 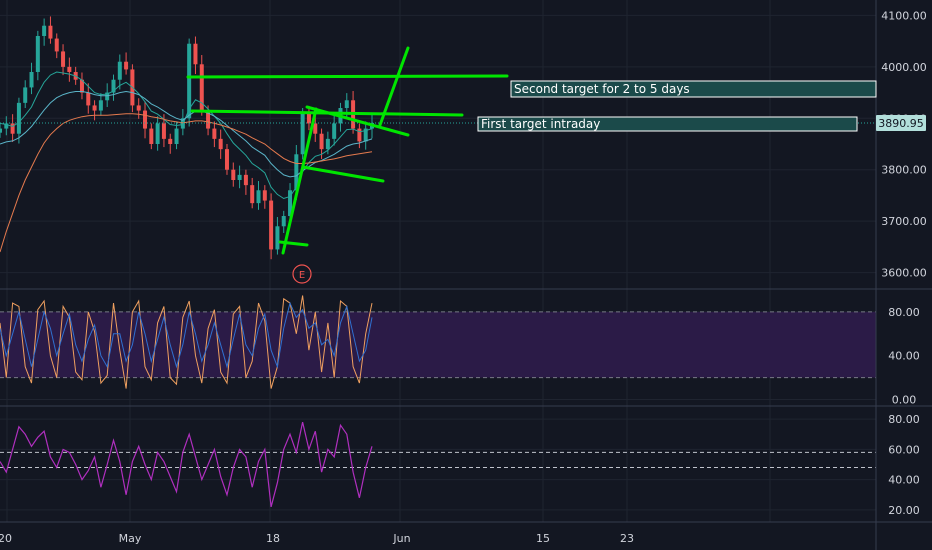 I want to click on first-target-annotation: First target intraday, so click(x=667, y=124).